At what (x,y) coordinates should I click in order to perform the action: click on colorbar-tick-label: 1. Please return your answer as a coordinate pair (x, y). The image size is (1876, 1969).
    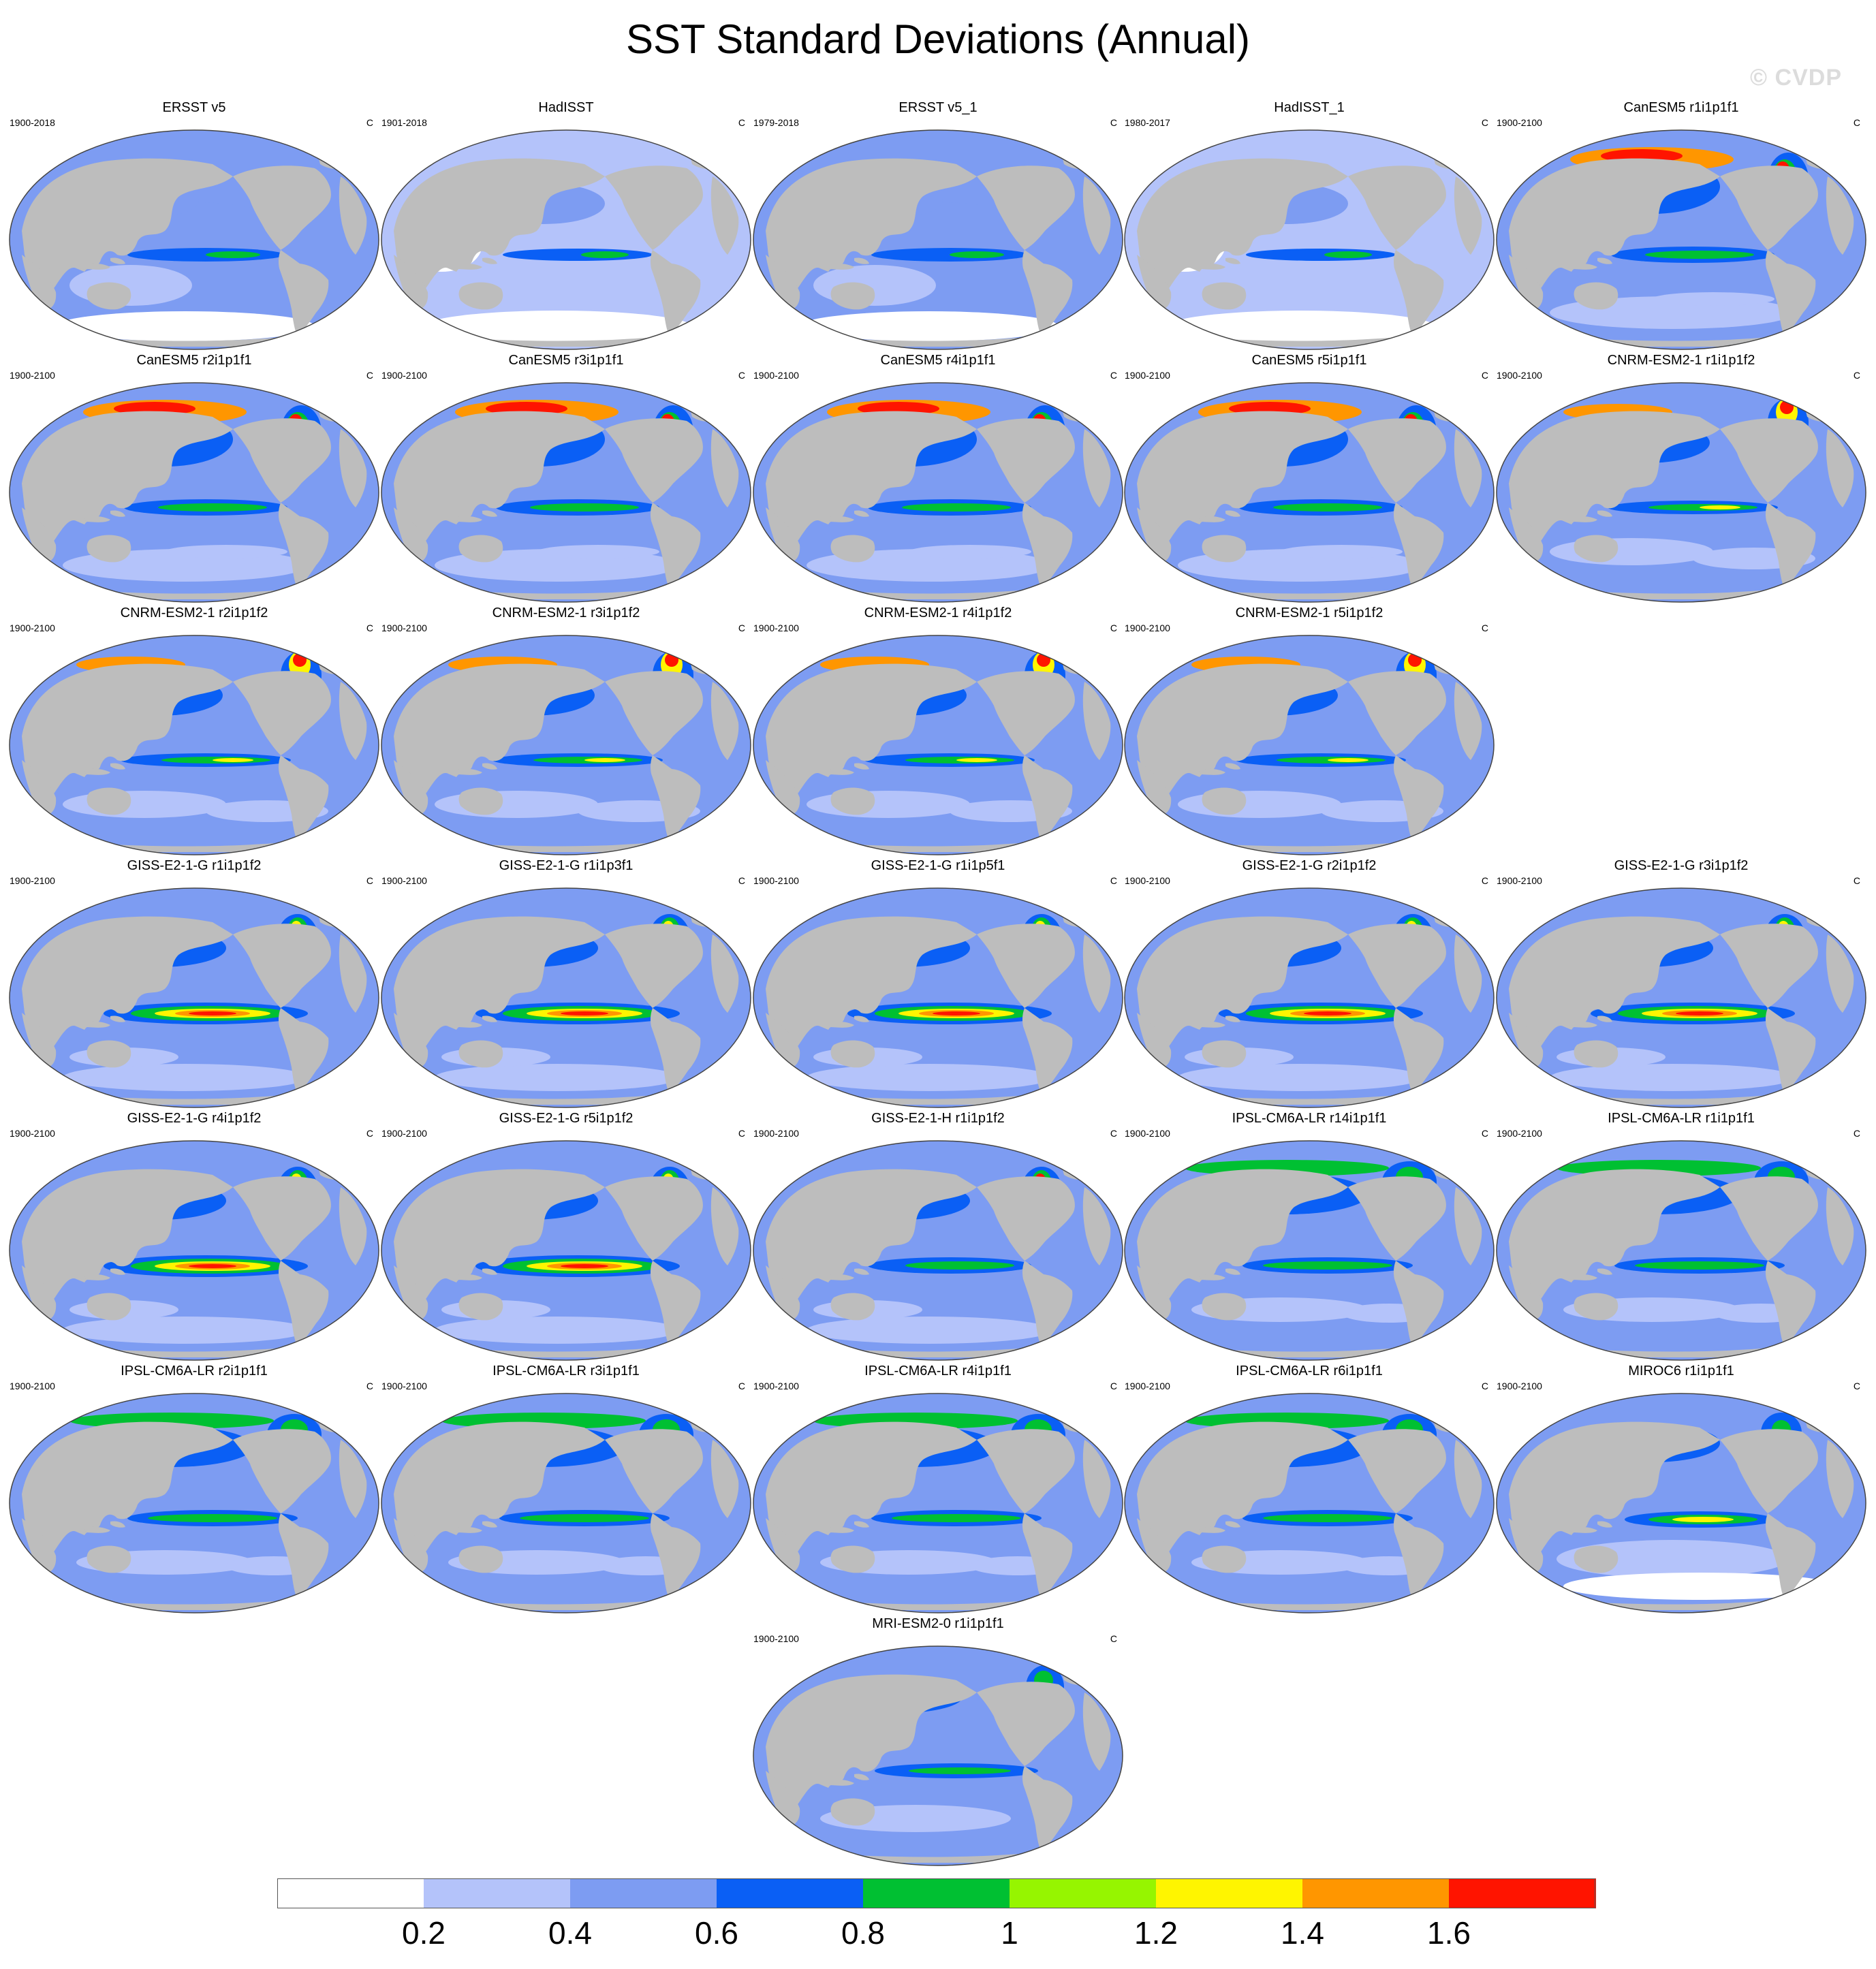
    Looking at the image, I should click on (1010, 1933).